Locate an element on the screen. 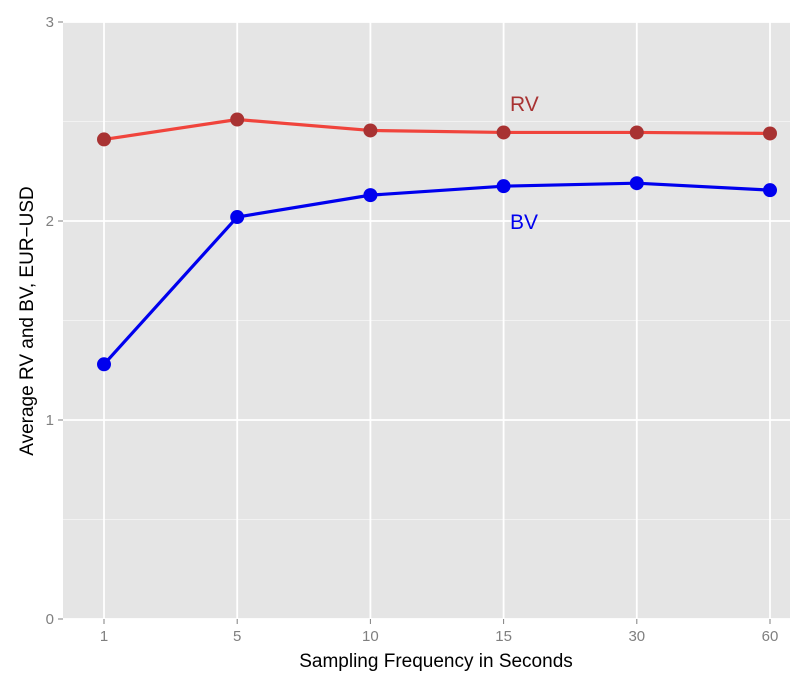 The width and height of the screenshot is (793, 673). x-tick-label: 30 is located at coordinates (636, 636).